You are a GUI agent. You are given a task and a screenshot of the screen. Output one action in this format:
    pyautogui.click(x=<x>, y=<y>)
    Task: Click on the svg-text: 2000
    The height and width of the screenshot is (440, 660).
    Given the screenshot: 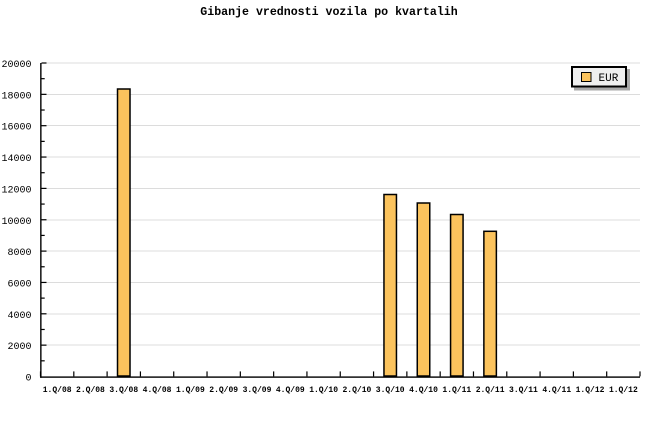 What is the action you would take?
    pyautogui.click(x=19, y=347)
    